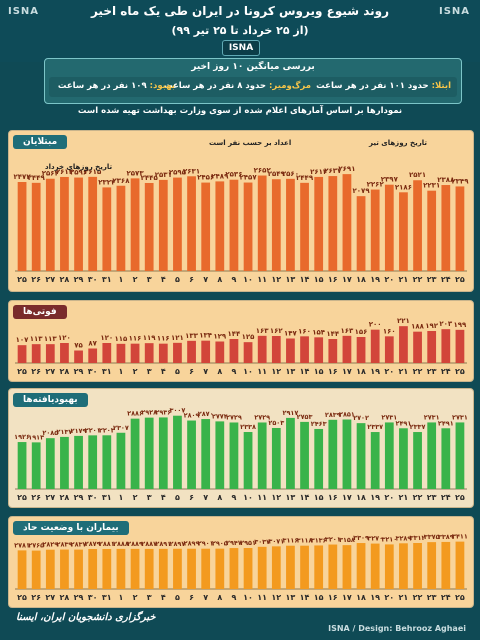 Image resolution: width=480 pixels, height=640 pixels. Describe the element at coordinates (389, 539) in the screenshot. I see `data-label: ۳۲۱۰` at that location.